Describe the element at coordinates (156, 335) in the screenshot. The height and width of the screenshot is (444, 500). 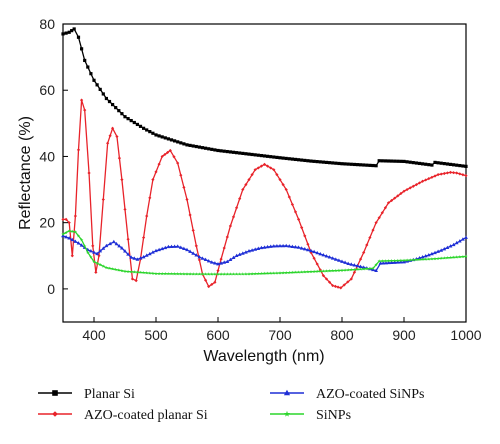
I see `x-tick-label: 500` at that location.